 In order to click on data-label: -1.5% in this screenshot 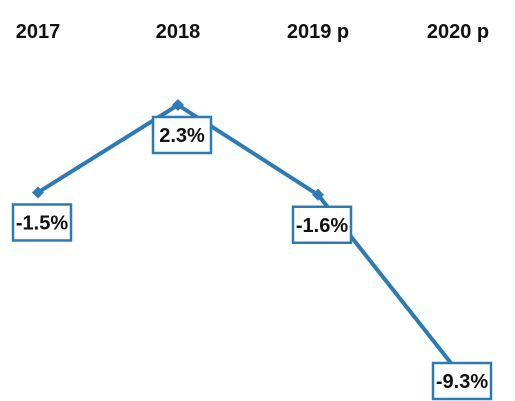, I will do `click(42, 222)`.